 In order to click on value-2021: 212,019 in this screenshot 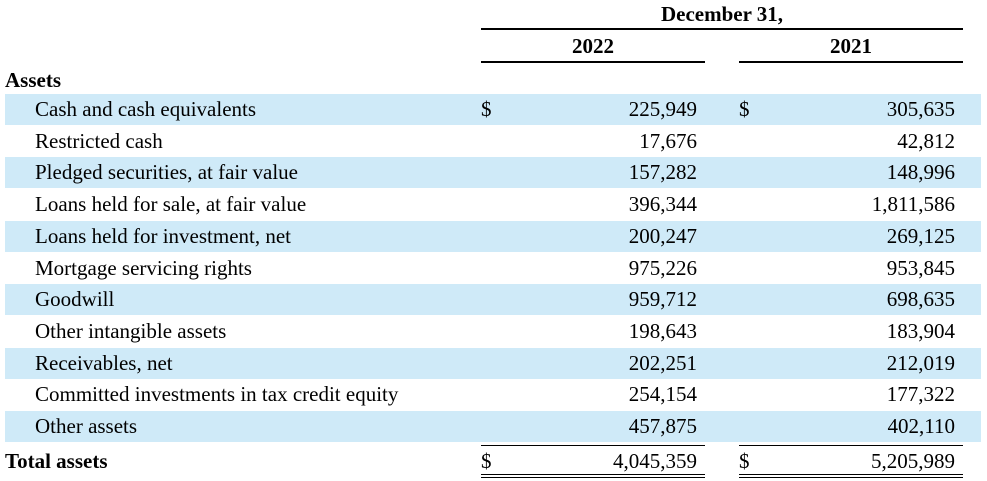, I will do `click(920, 362)`.